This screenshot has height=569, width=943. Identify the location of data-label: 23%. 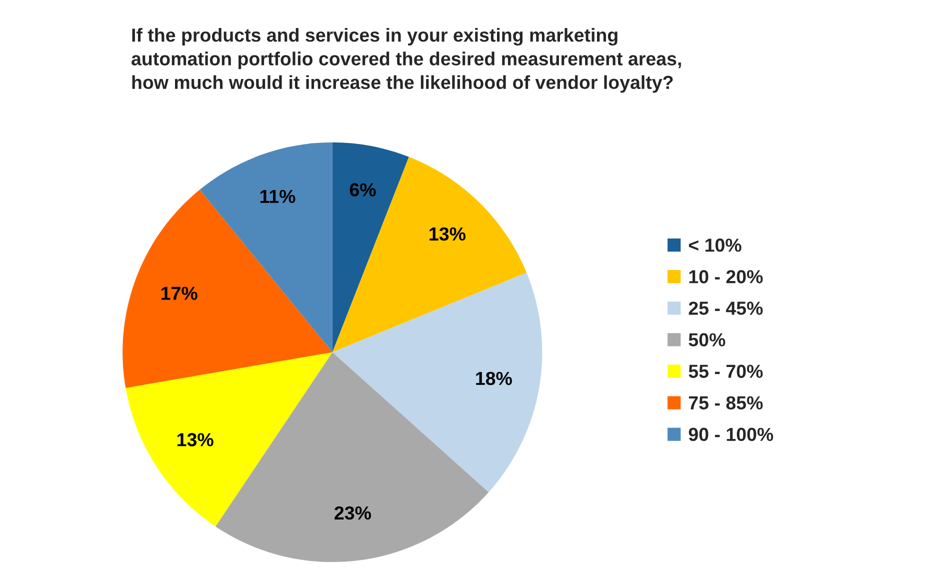
(352, 513).